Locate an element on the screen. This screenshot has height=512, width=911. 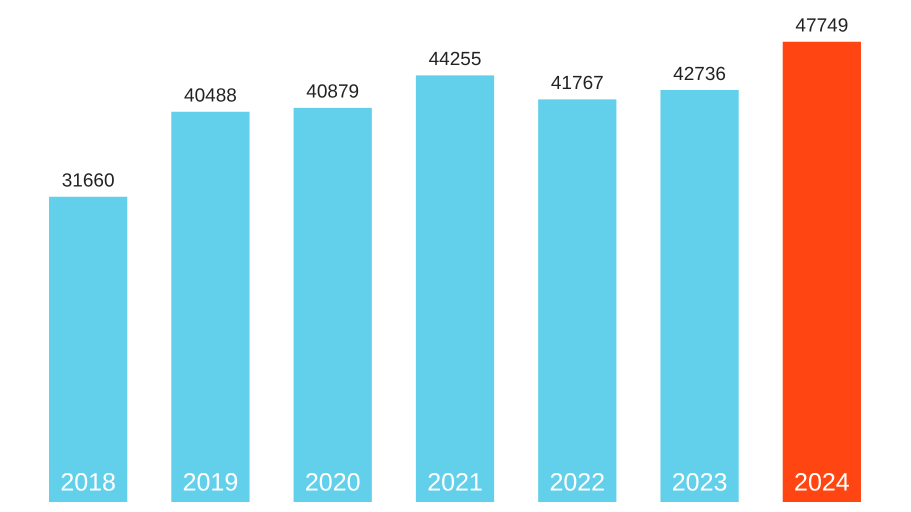
data-label: 40488 is located at coordinates (210, 95).